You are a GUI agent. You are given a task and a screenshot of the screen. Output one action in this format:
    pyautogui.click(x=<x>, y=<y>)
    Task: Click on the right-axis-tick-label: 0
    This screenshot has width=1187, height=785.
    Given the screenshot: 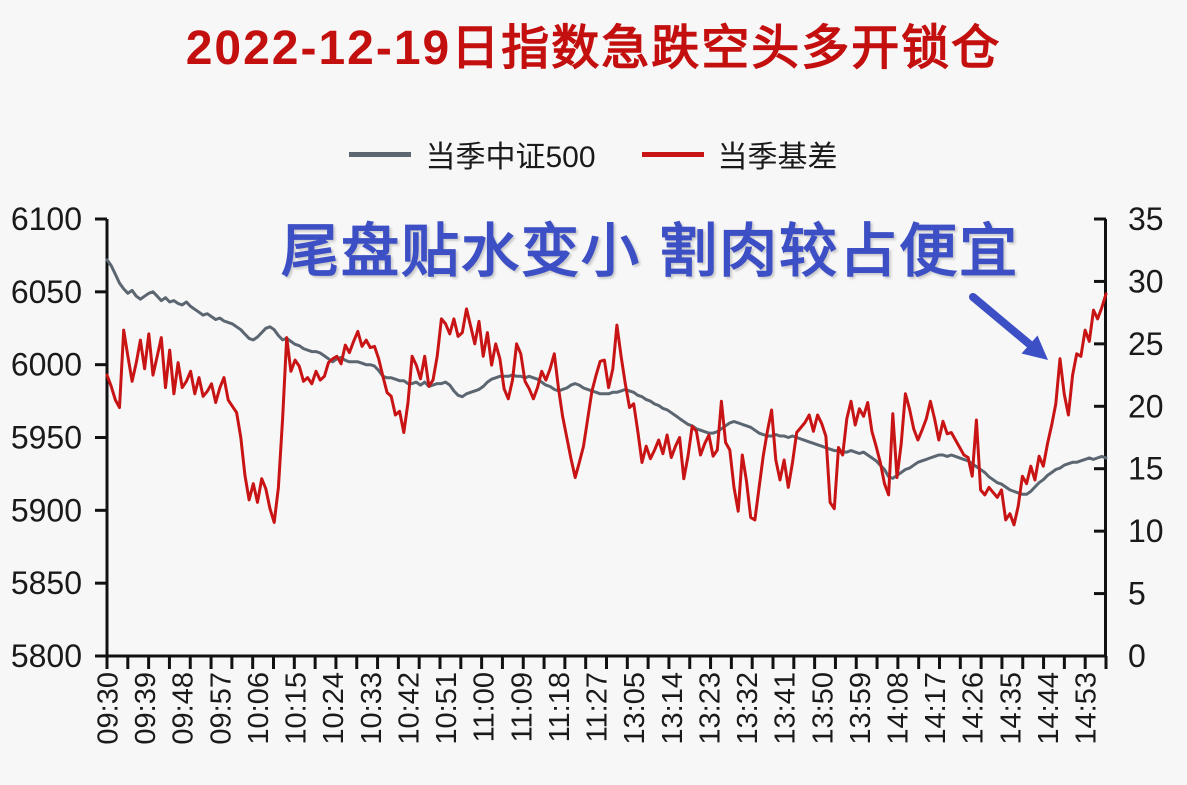 What is the action you would take?
    pyautogui.click(x=1137, y=656)
    